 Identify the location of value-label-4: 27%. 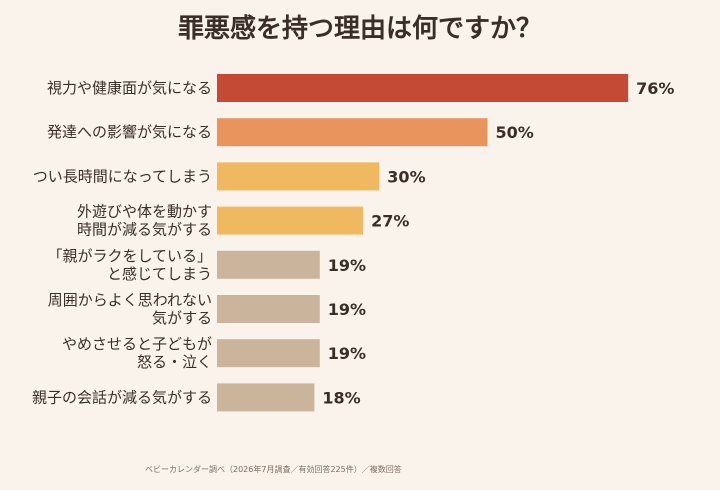
(390, 221).